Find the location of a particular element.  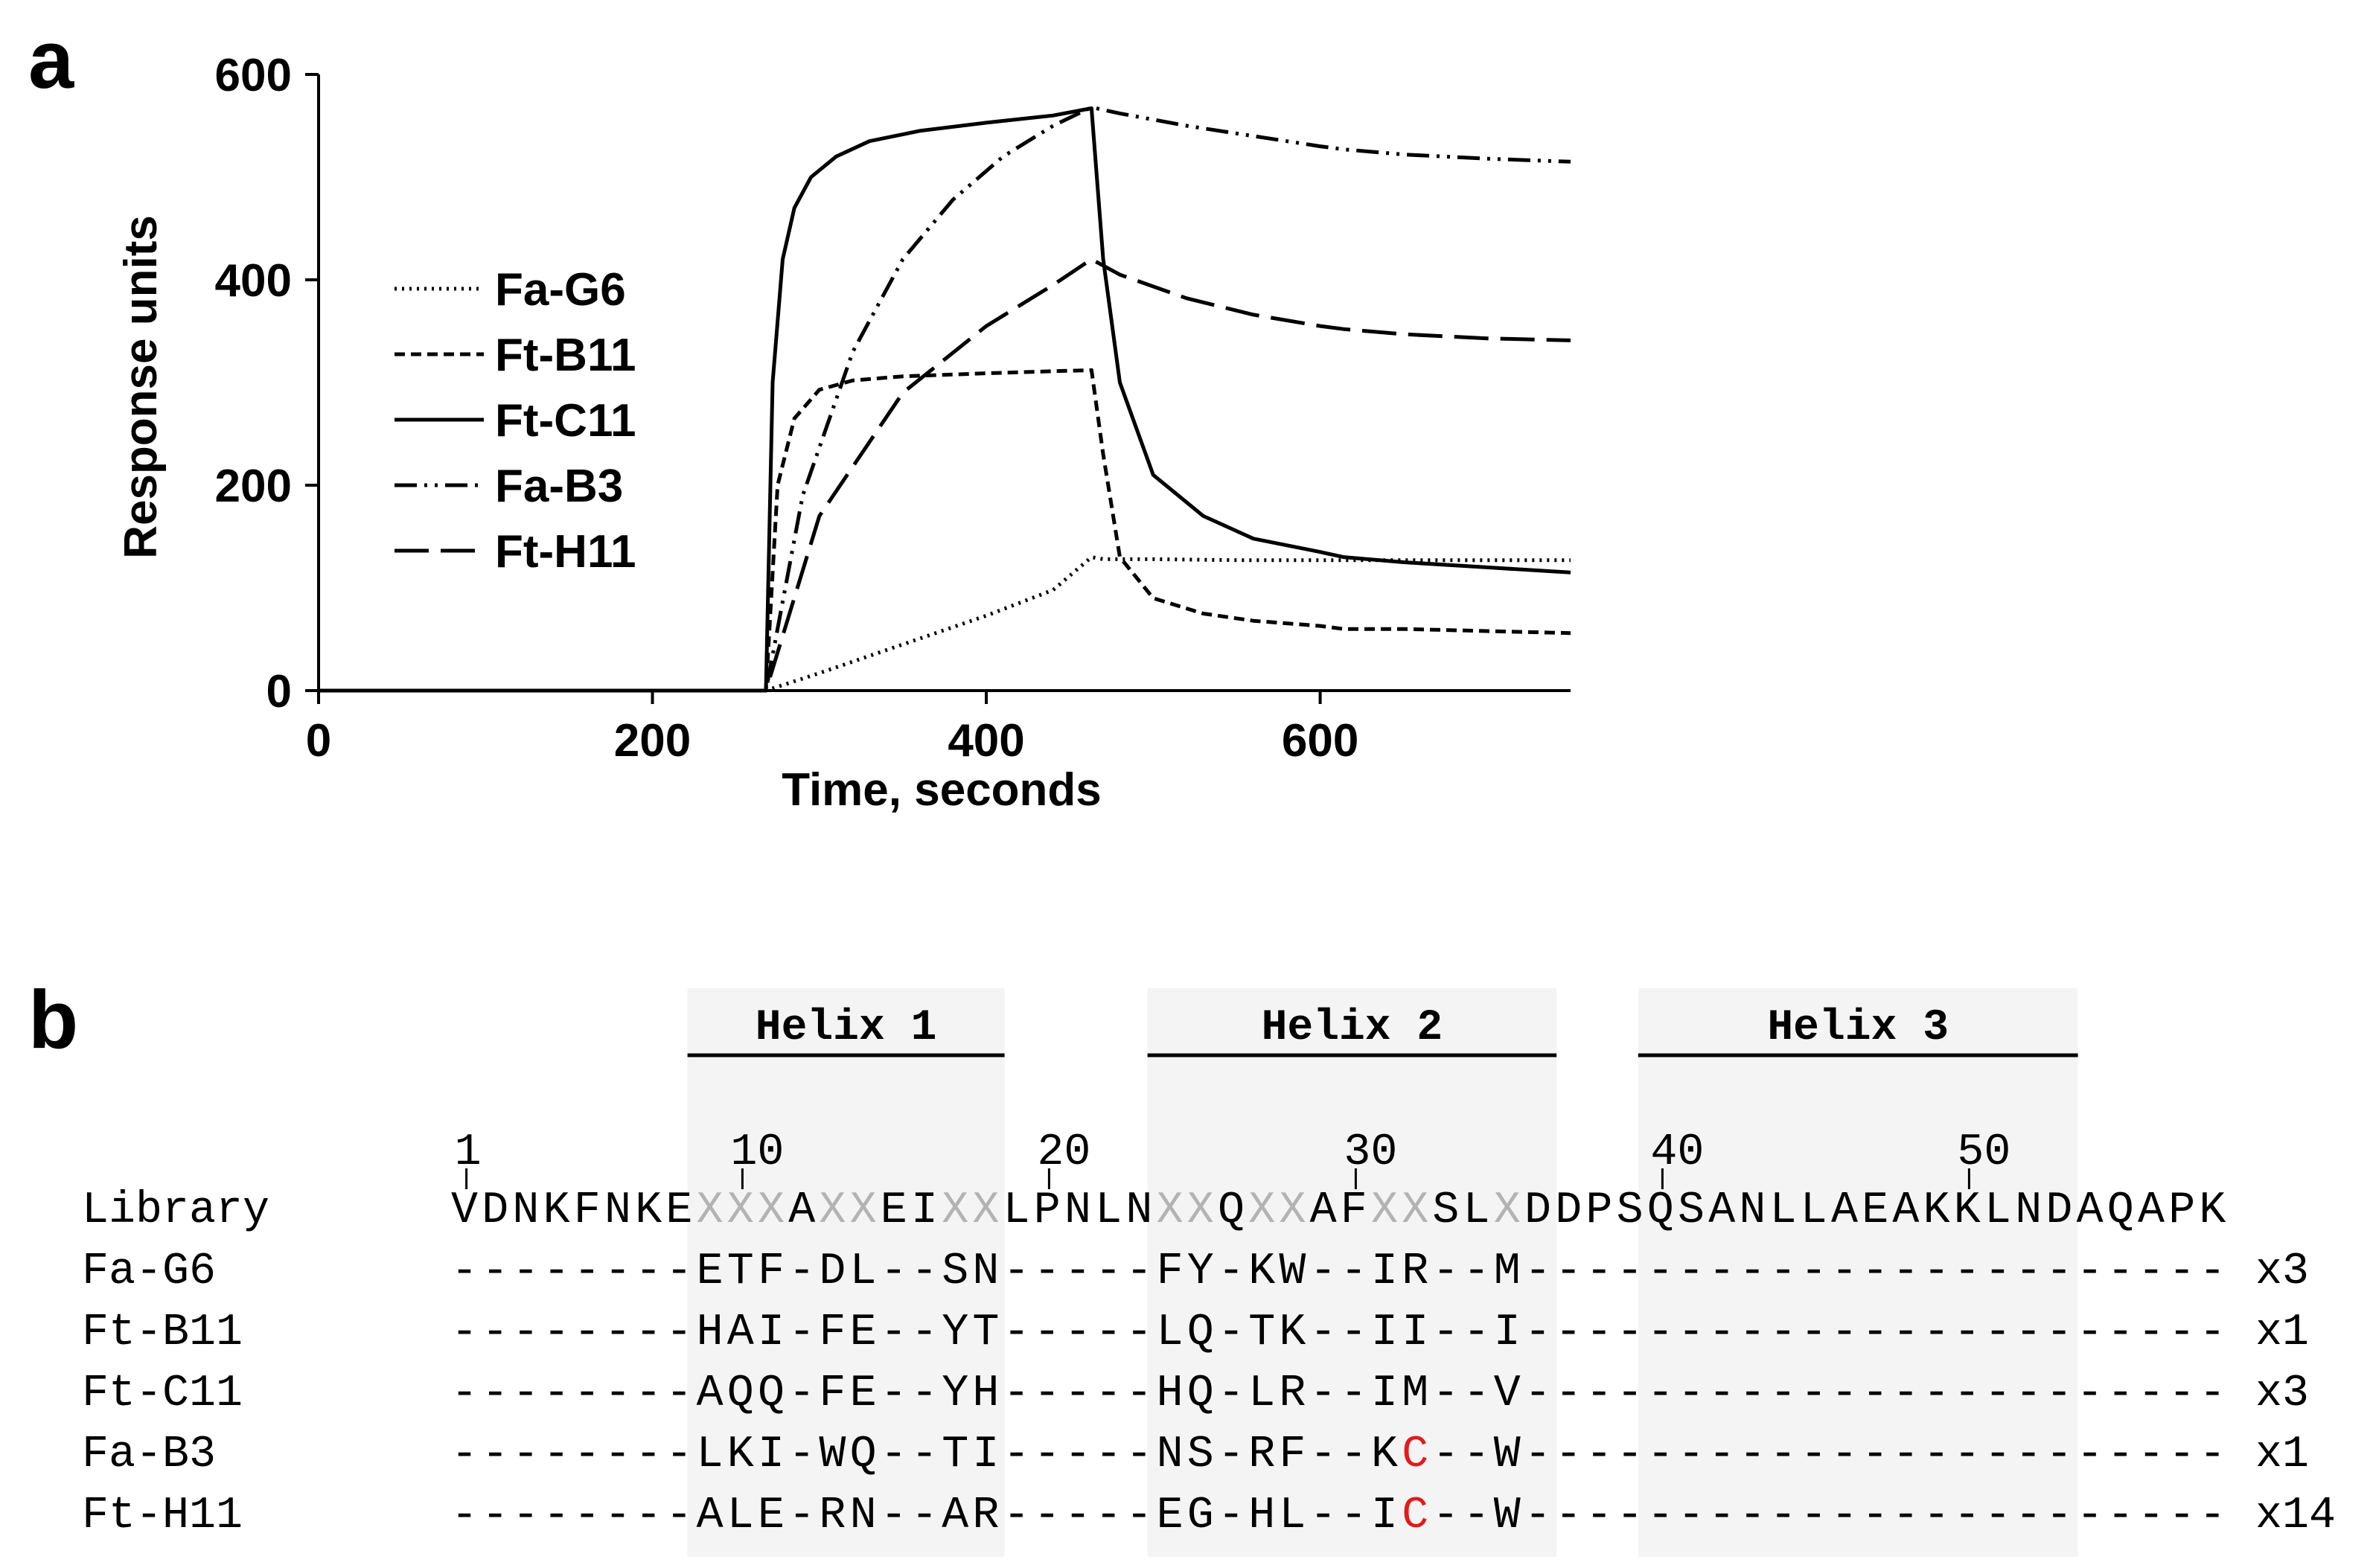

position-label: 50 is located at coordinates (1983, 1152).